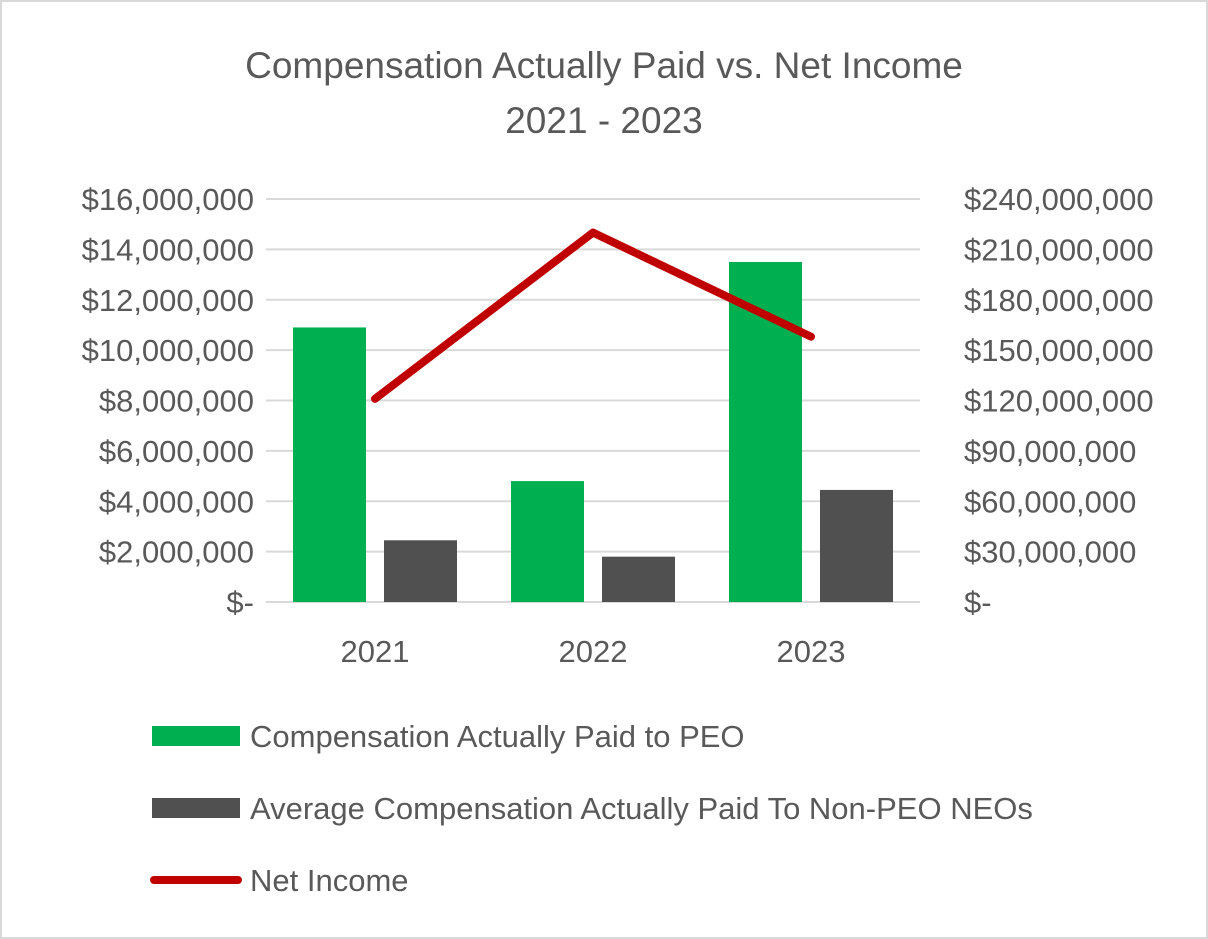 The image size is (1208, 939). I want to click on right-tick-label: $90,000,000, so click(1050, 451).